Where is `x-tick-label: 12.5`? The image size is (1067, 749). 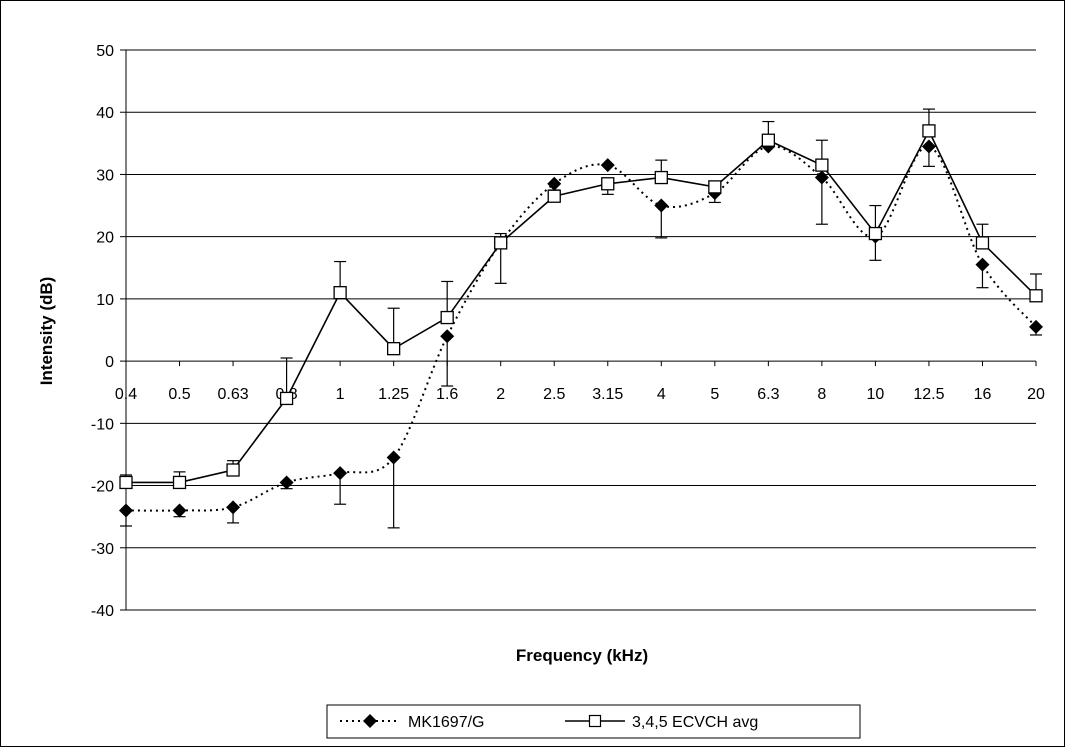 x-tick-label: 12.5 is located at coordinates (928, 394).